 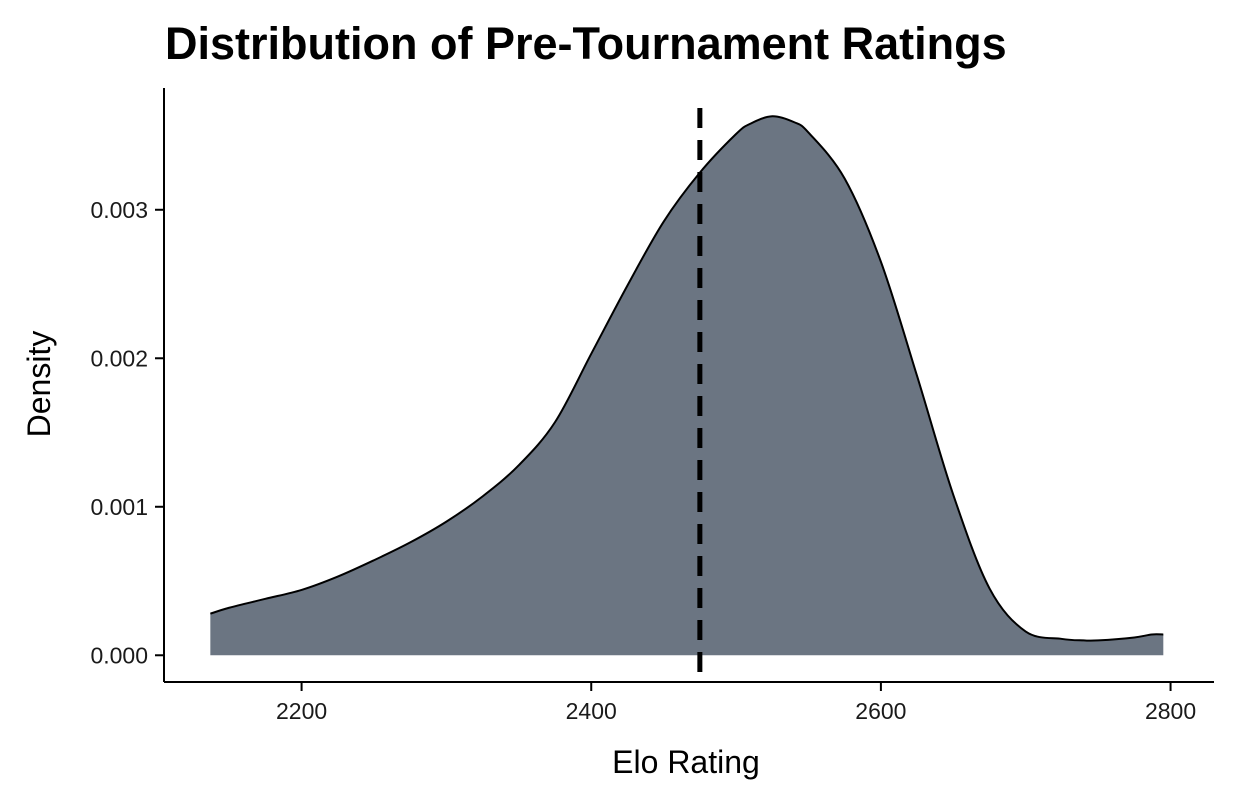 What do you see at coordinates (591, 711) in the screenshot?
I see `x-tick-label: 2400` at bounding box center [591, 711].